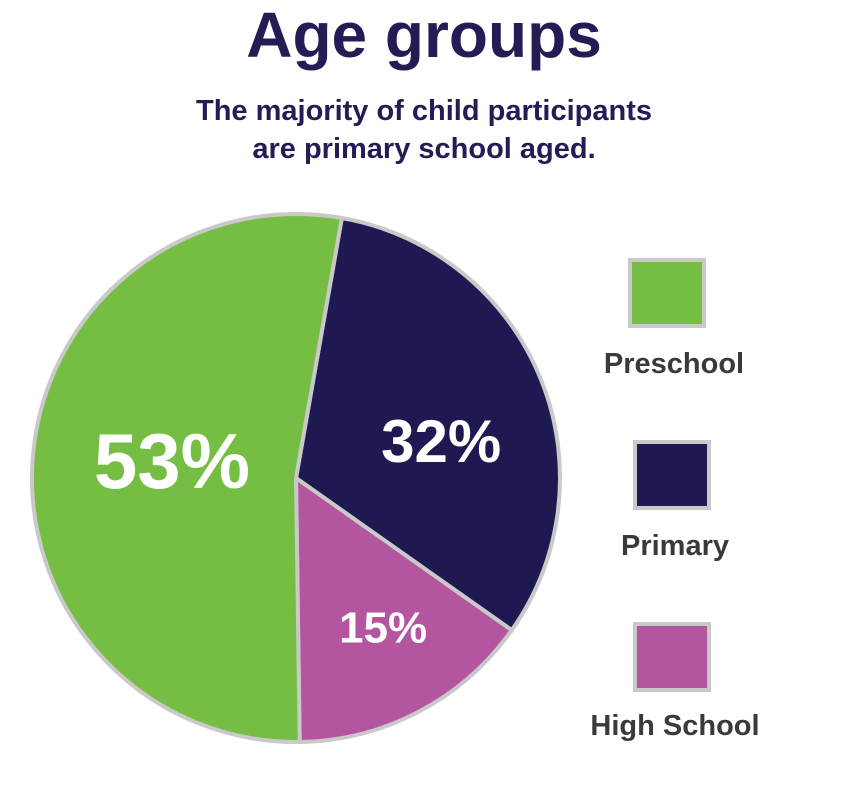 This screenshot has width=848, height=785. I want to click on slice-label-primary: 32%, so click(441, 441).